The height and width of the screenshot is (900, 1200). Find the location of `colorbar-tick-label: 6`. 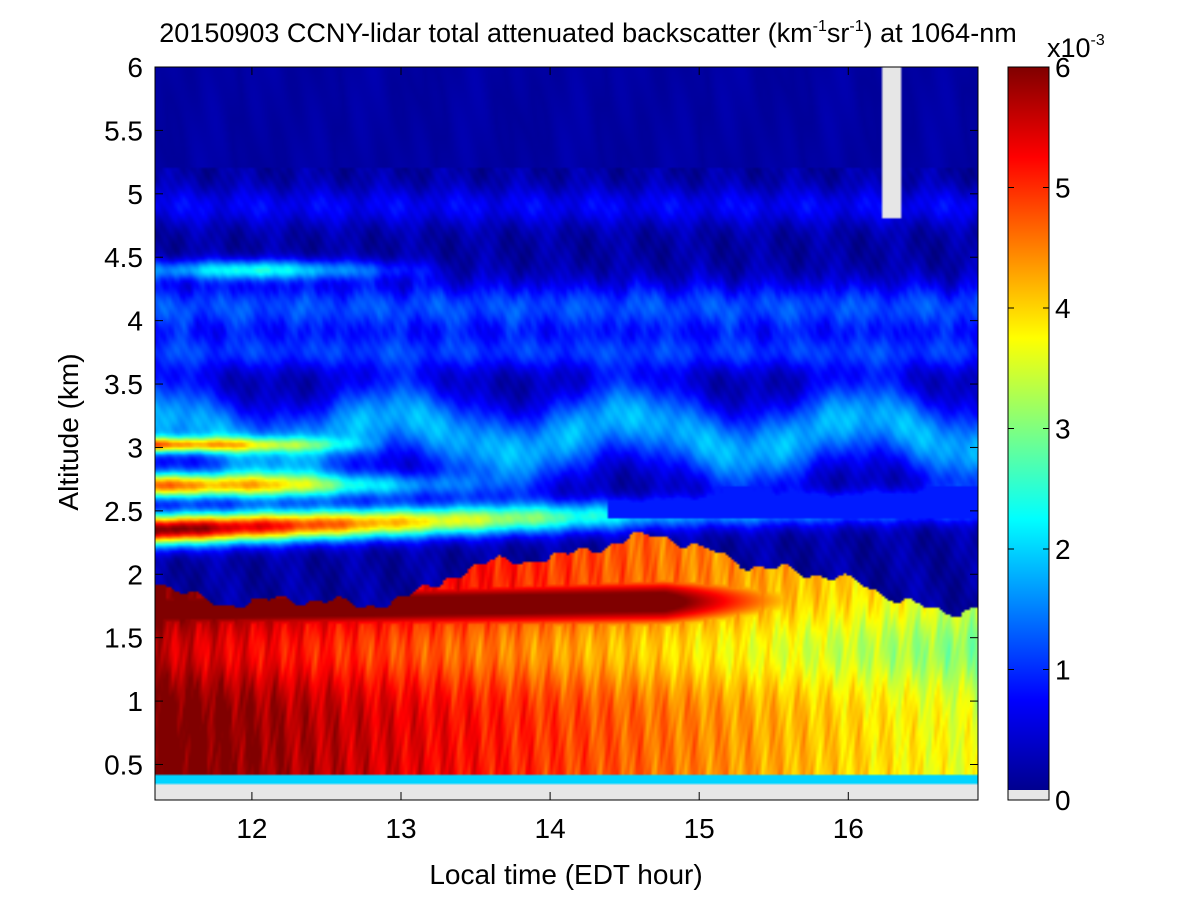

colorbar-tick-label: 6 is located at coordinates (1063, 67).